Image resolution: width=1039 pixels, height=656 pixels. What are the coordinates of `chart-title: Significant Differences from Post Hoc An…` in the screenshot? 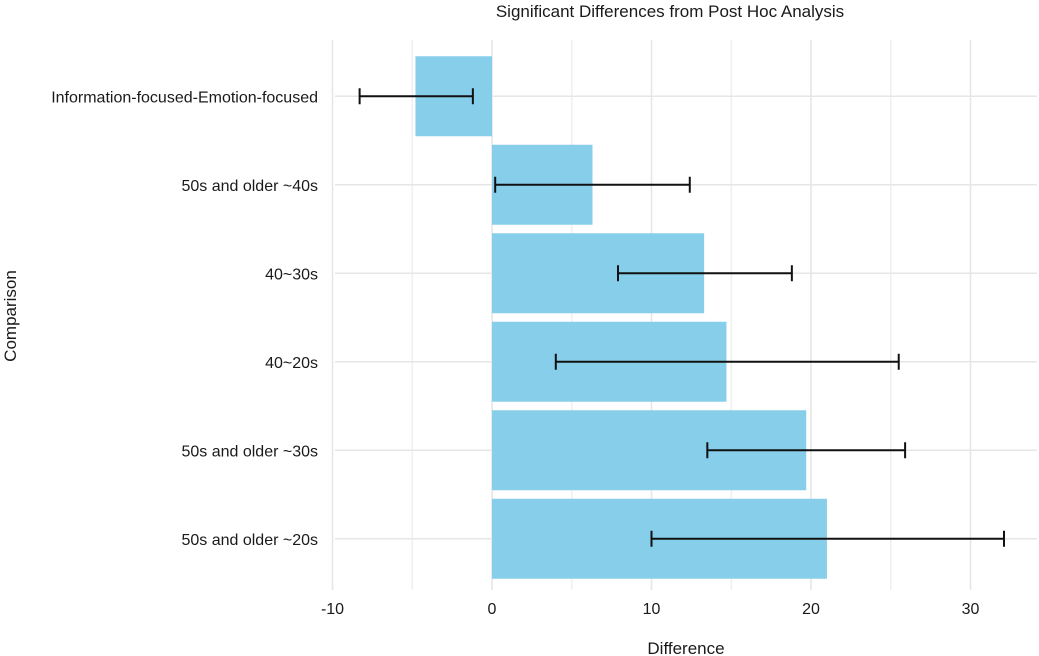 It's located at (670, 11).